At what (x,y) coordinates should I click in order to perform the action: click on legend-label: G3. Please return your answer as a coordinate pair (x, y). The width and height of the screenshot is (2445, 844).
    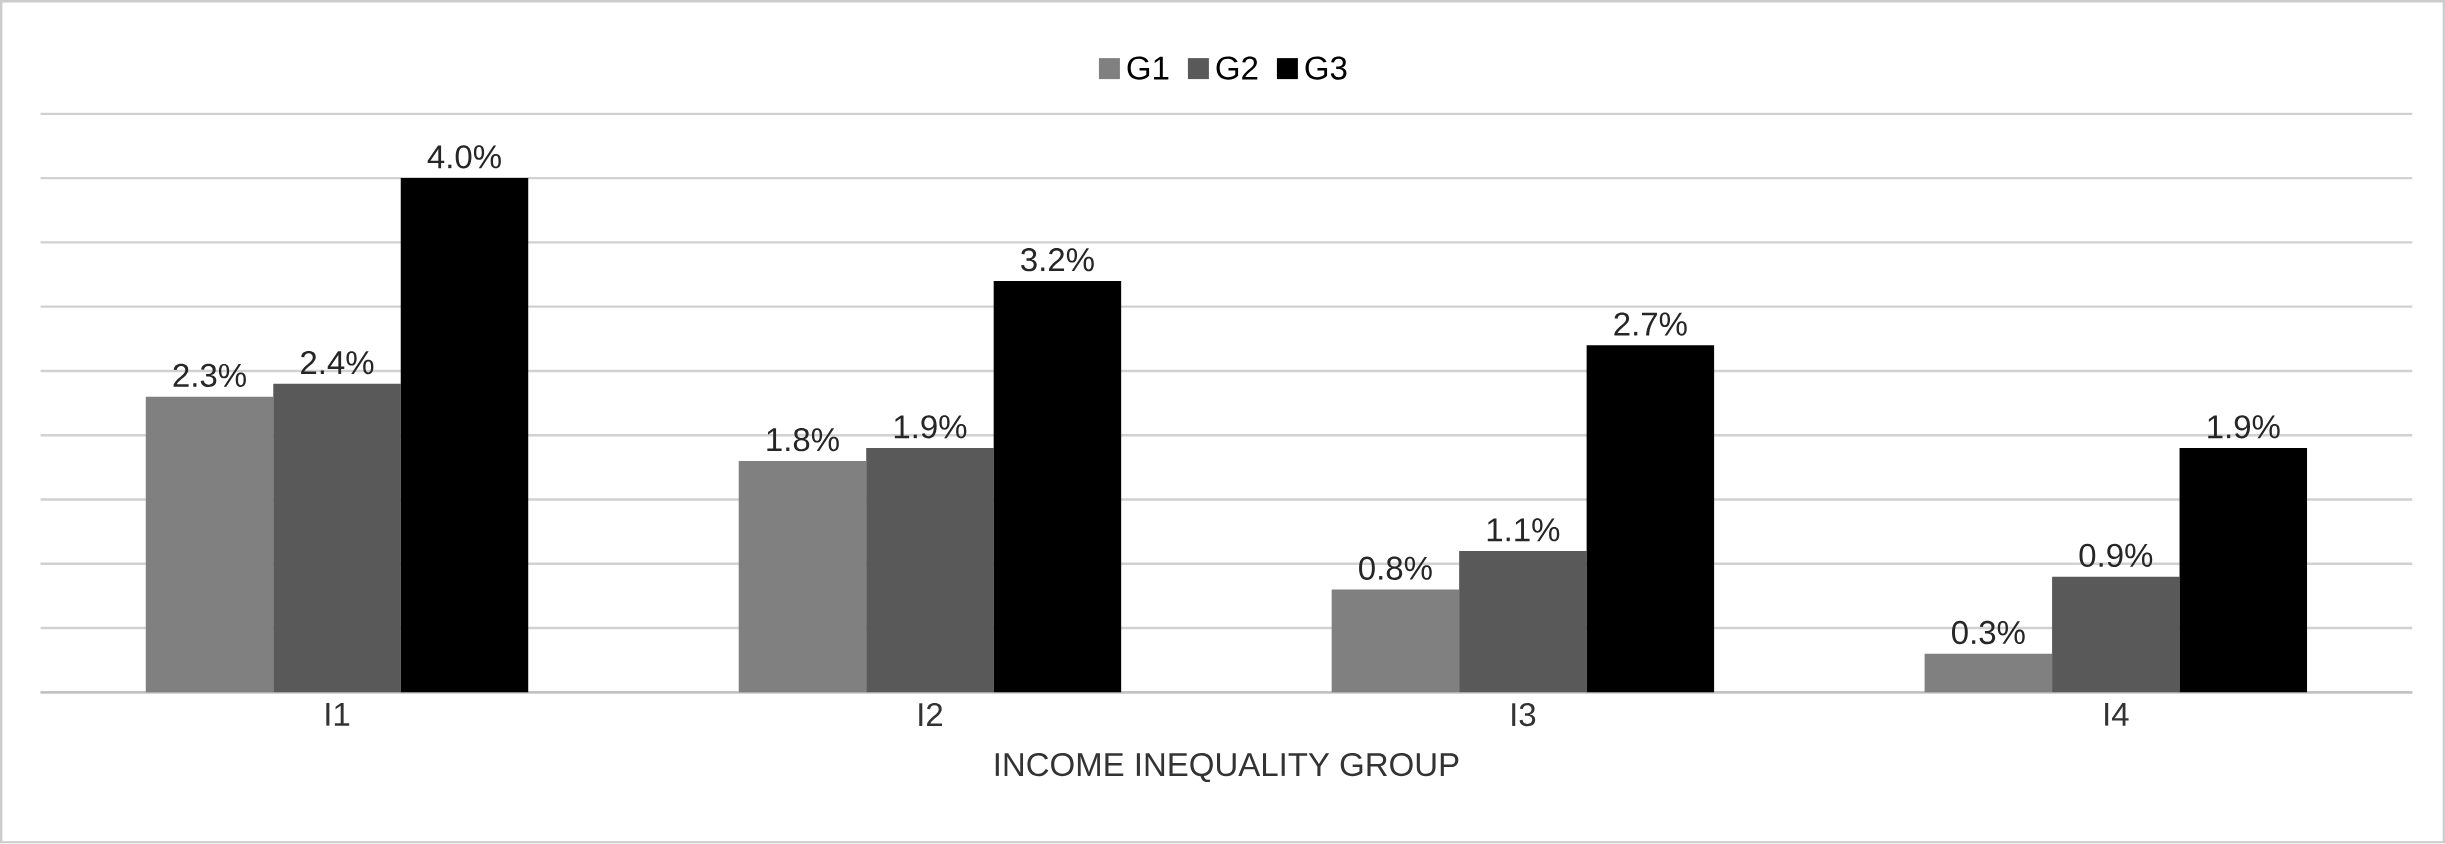
    Looking at the image, I should click on (1326, 68).